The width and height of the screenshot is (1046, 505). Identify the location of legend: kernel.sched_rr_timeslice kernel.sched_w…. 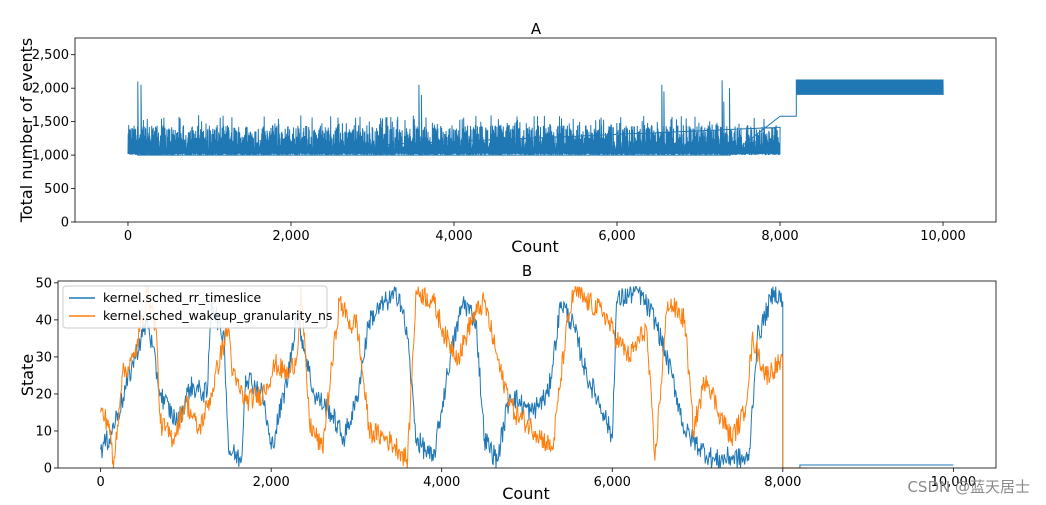
(197, 307).